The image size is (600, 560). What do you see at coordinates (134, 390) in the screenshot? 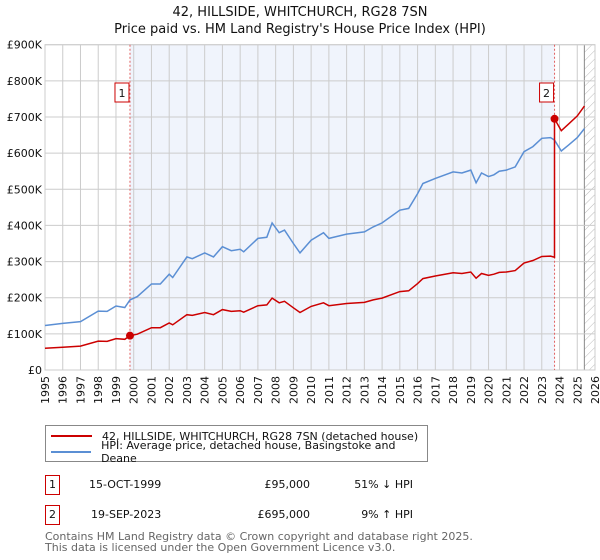
I see `x-tick-label: 2000` at bounding box center [134, 390].